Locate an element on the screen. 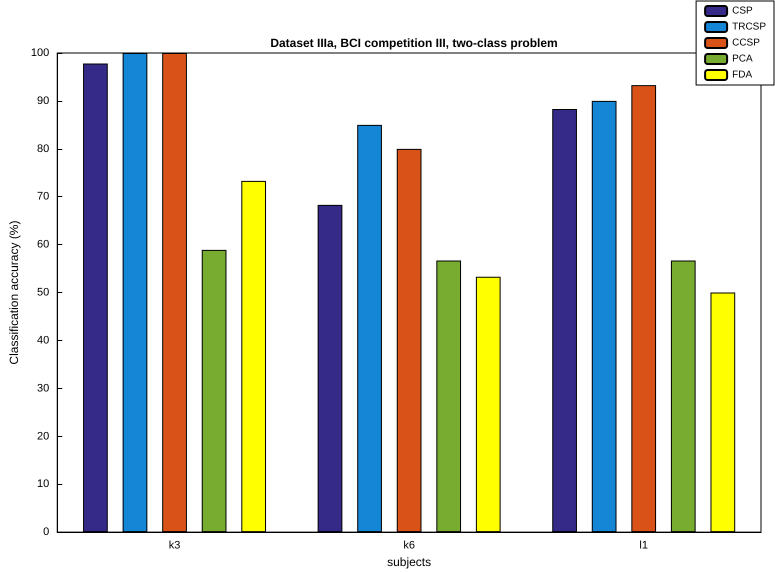 The image size is (775, 573). y-tick-label: 40 is located at coordinates (43, 340).